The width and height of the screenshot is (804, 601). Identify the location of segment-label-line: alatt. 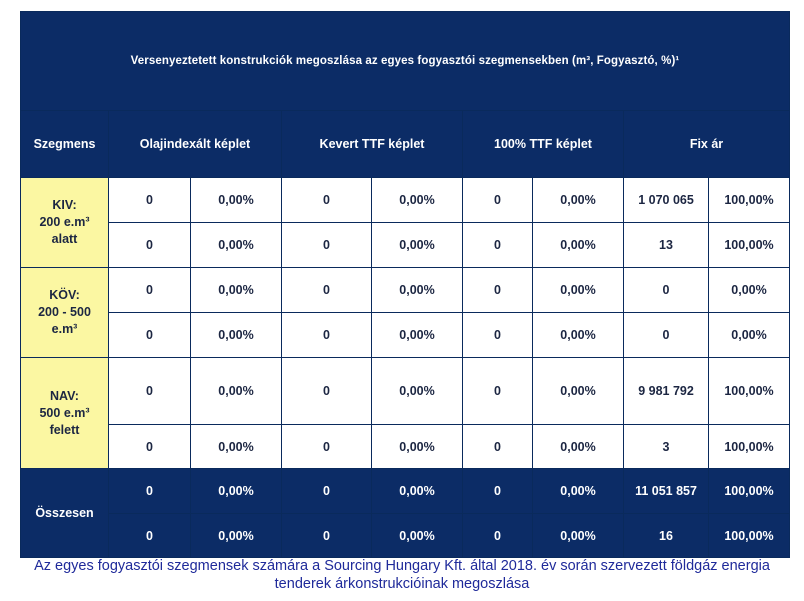
(64, 239).